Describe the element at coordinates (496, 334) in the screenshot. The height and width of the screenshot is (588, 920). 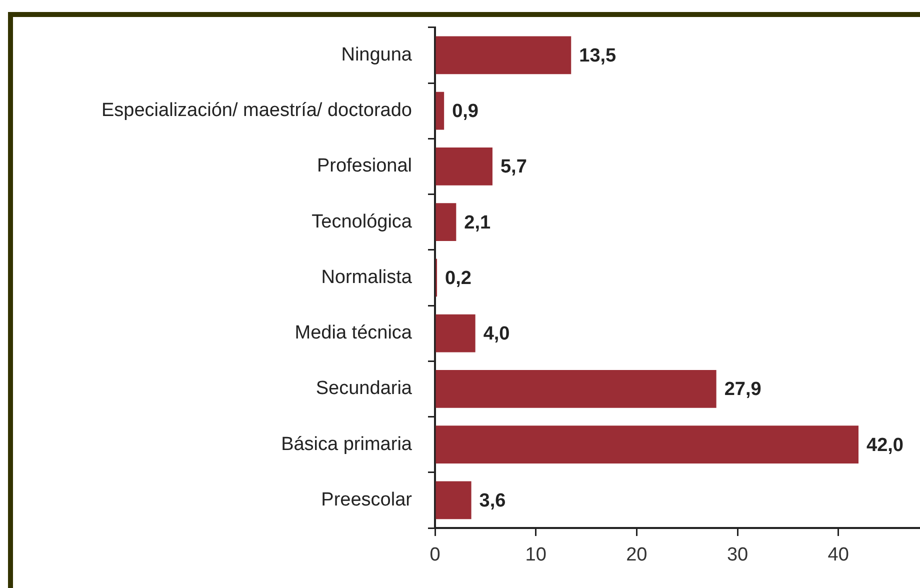
I see `data-label: 4,0` at that location.